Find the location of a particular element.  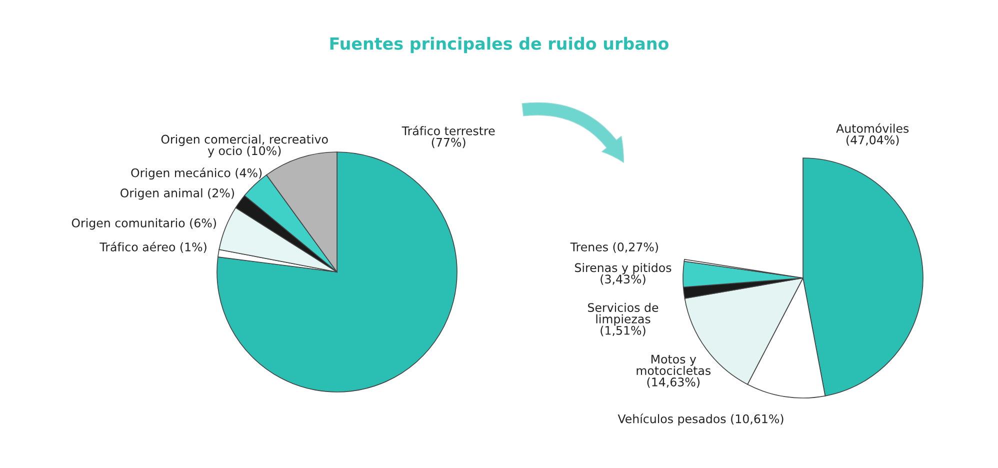

data-label: (3,43%) is located at coordinates (623, 279).